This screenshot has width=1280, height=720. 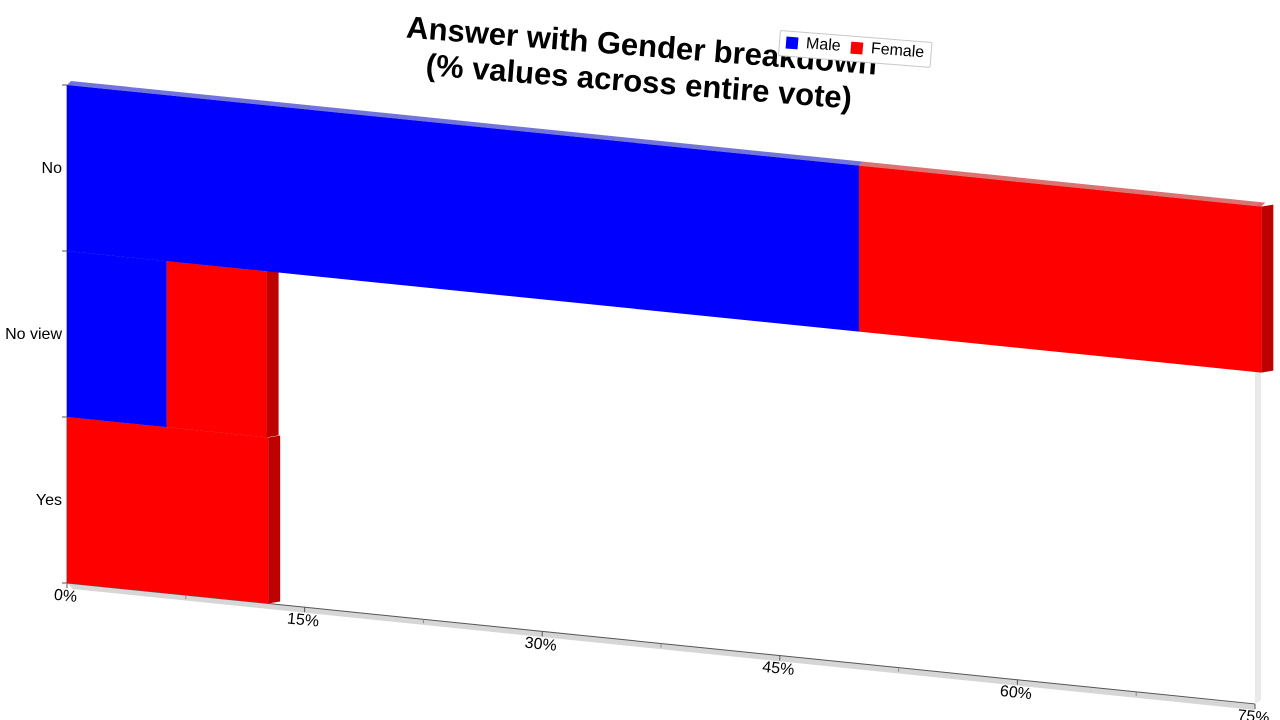 I want to click on category-label: No view, so click(x=33, y=334).